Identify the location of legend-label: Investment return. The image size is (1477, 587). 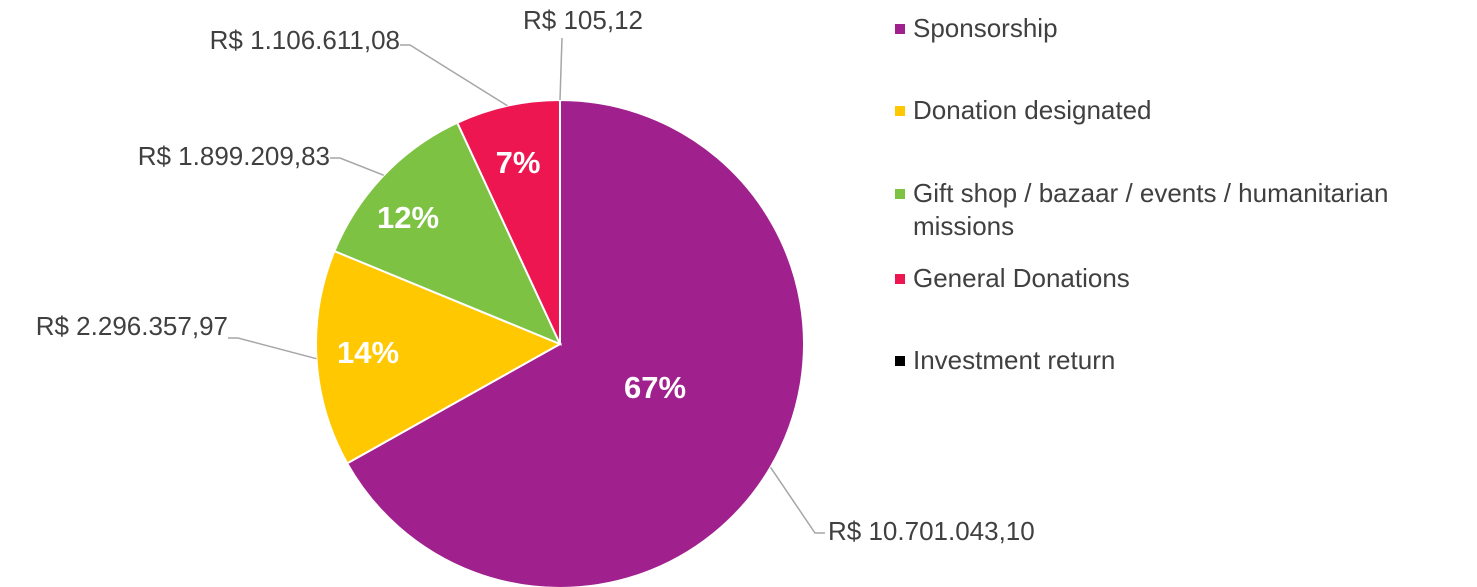
(1014, 360).